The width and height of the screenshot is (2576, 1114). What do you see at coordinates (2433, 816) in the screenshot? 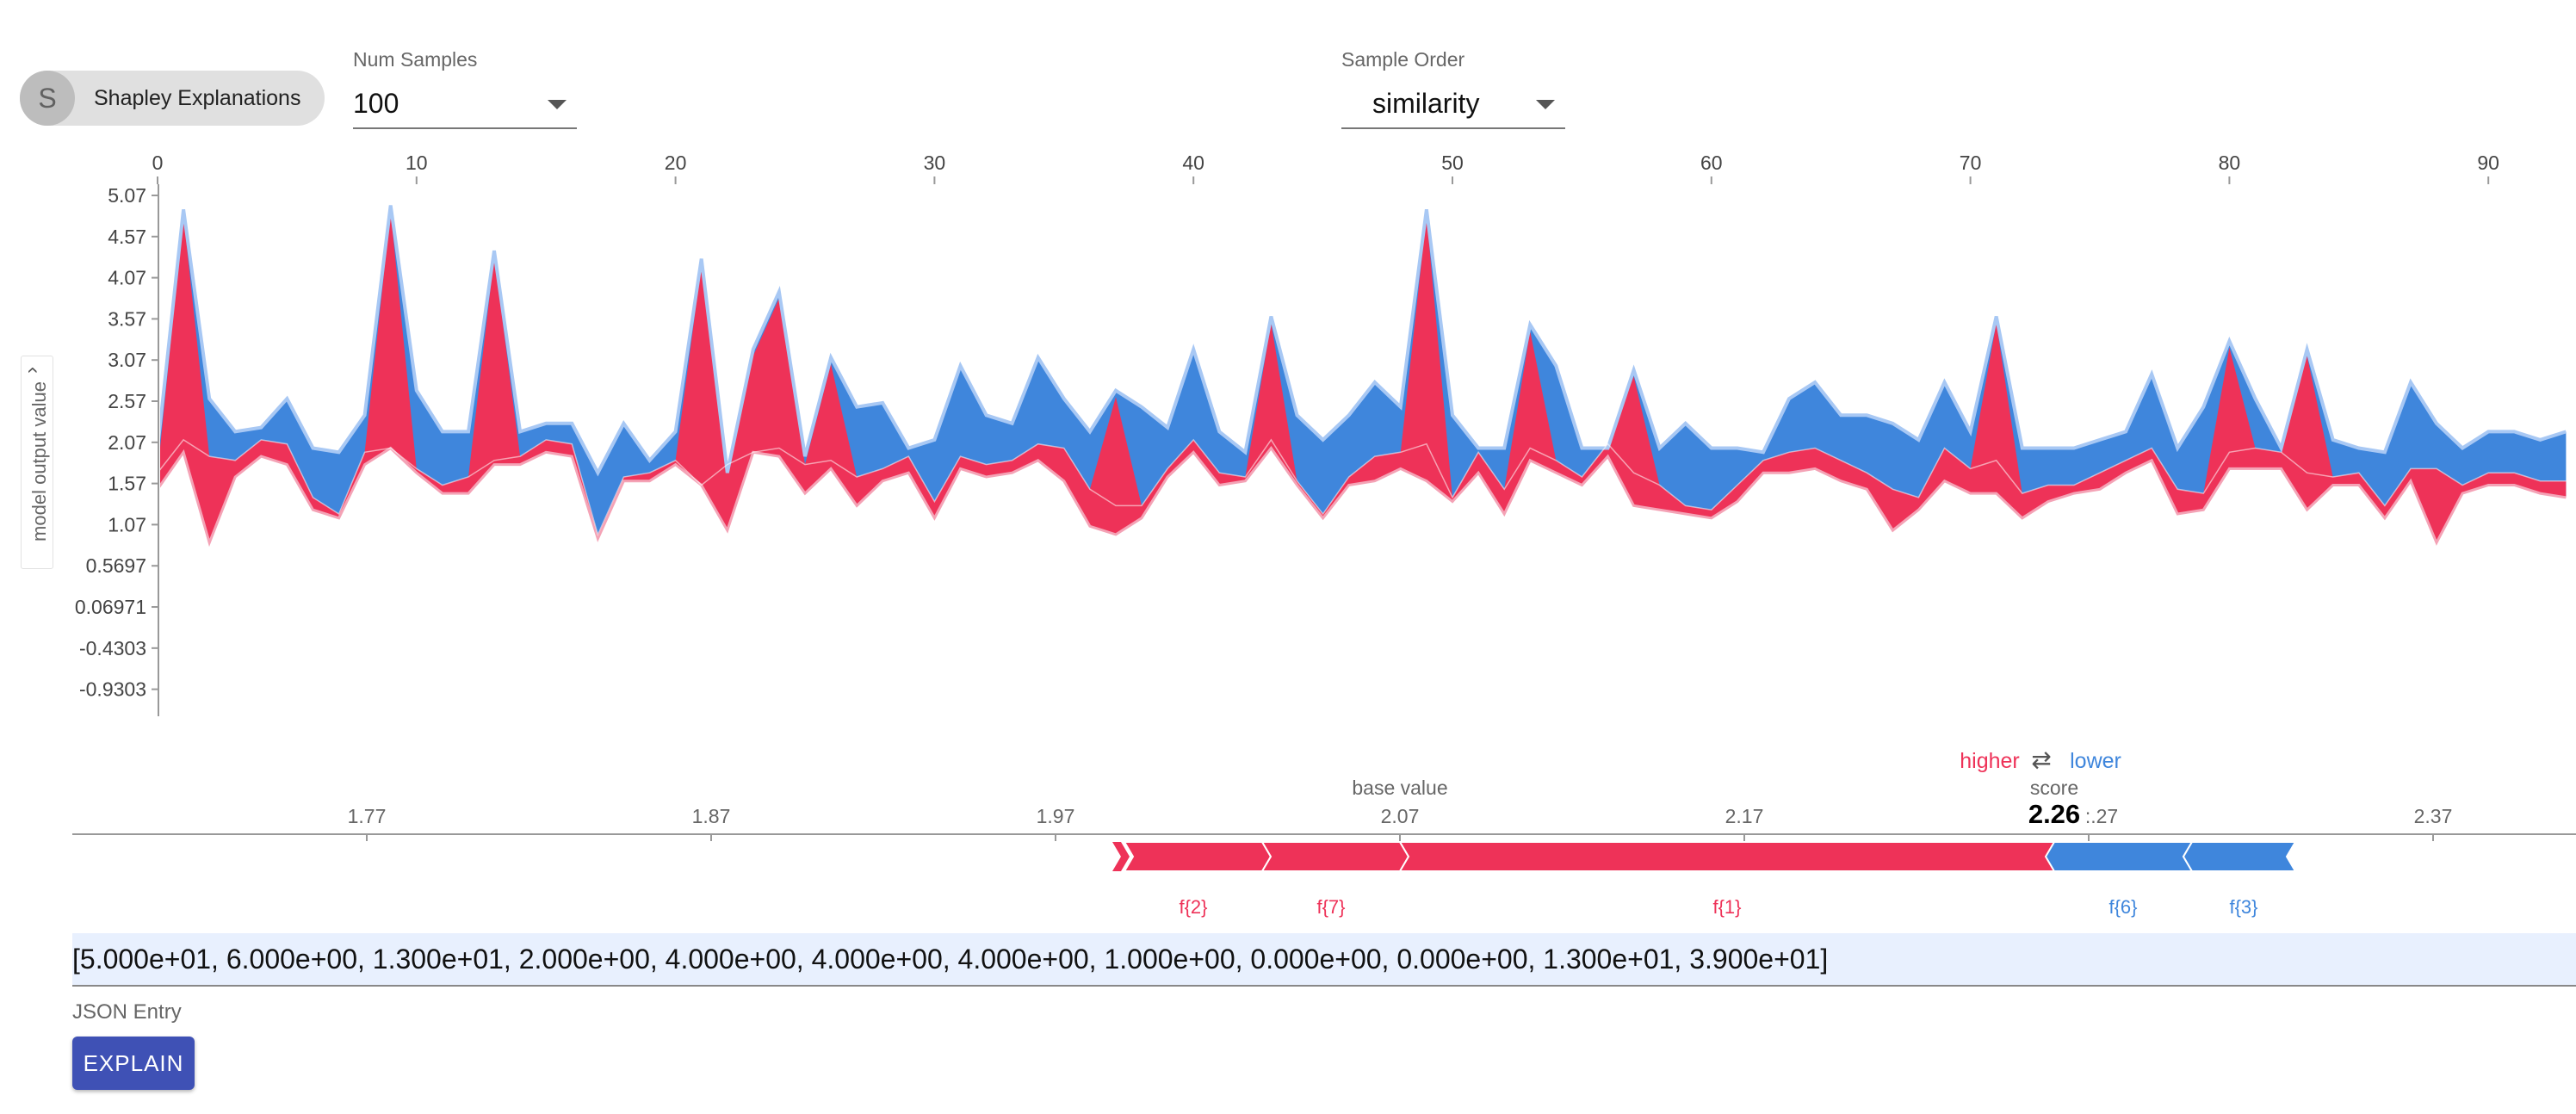
I see `force-tick-label: 2.37` at bounding box center [2433, 816].